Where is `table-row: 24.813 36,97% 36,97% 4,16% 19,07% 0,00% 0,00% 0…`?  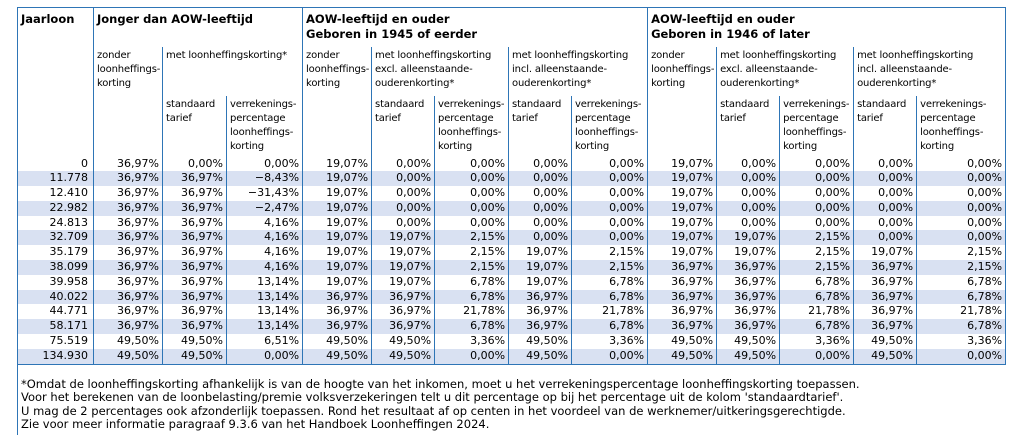
table-row: 24.813 36,97% 36,97% 4,16% 19,07% 0,00% 0,00% 0… is located at coordinates (511, 223).